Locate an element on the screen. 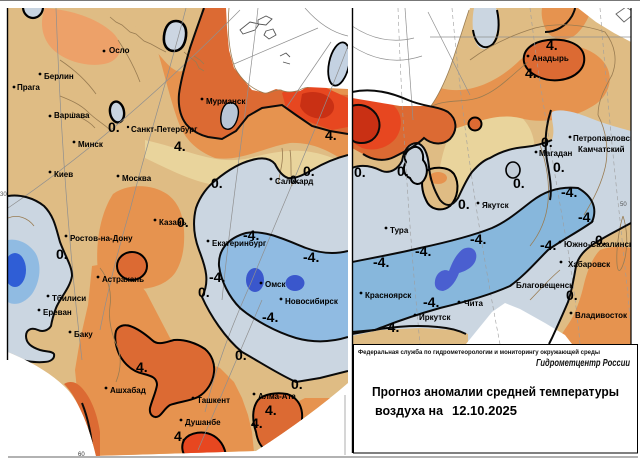  svg-text:Прогноз аномалии средней темпе: Прогноз аномалии средней температуры is located at coordinates (495, 392).